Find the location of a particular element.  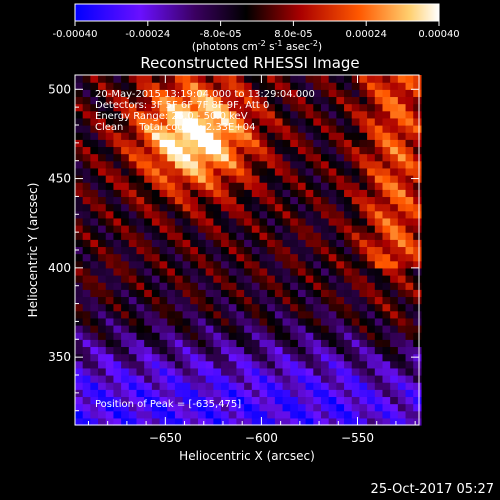

y-tick-label: 500 is located at coordinates (59, 89).